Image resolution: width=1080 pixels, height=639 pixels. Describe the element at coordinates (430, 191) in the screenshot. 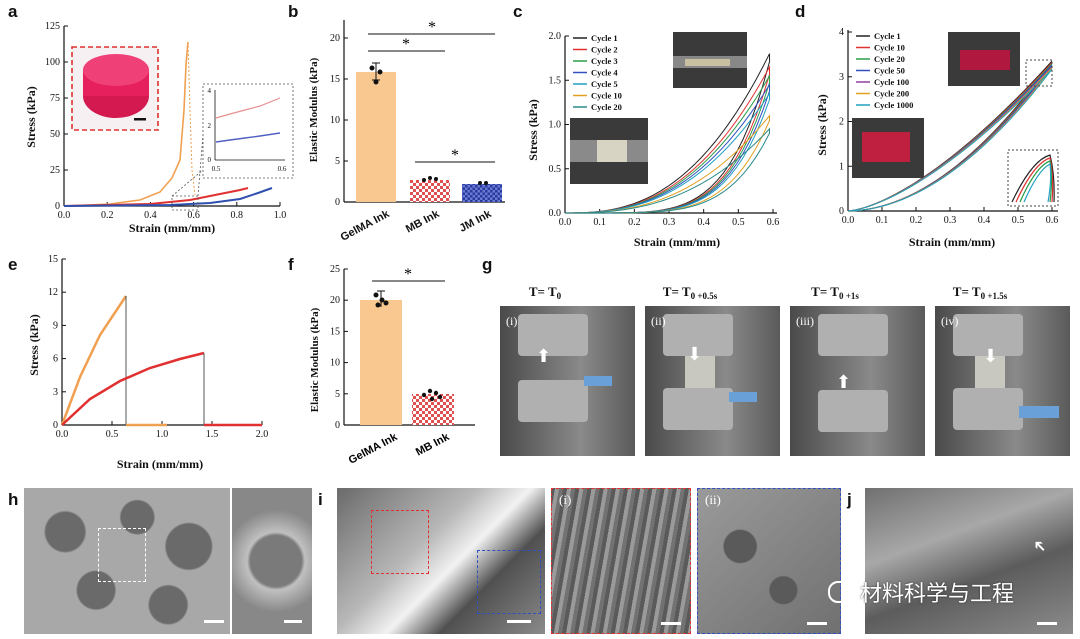

I see `bar-mb` at that location.